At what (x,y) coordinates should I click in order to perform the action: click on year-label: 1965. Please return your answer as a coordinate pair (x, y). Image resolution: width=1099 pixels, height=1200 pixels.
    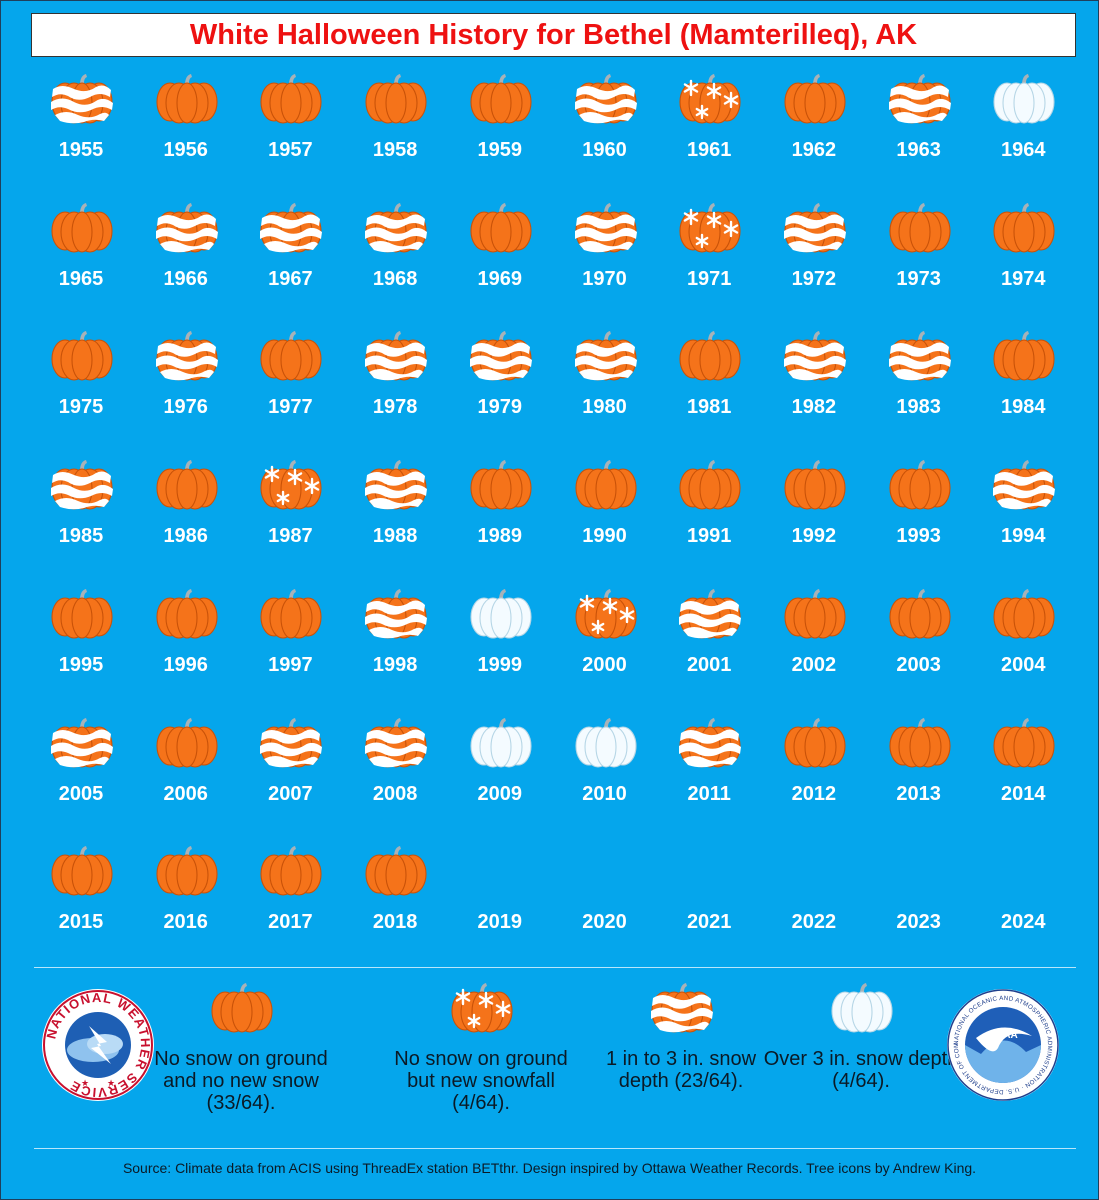
    Looking at the image, I should click on (81, 278).